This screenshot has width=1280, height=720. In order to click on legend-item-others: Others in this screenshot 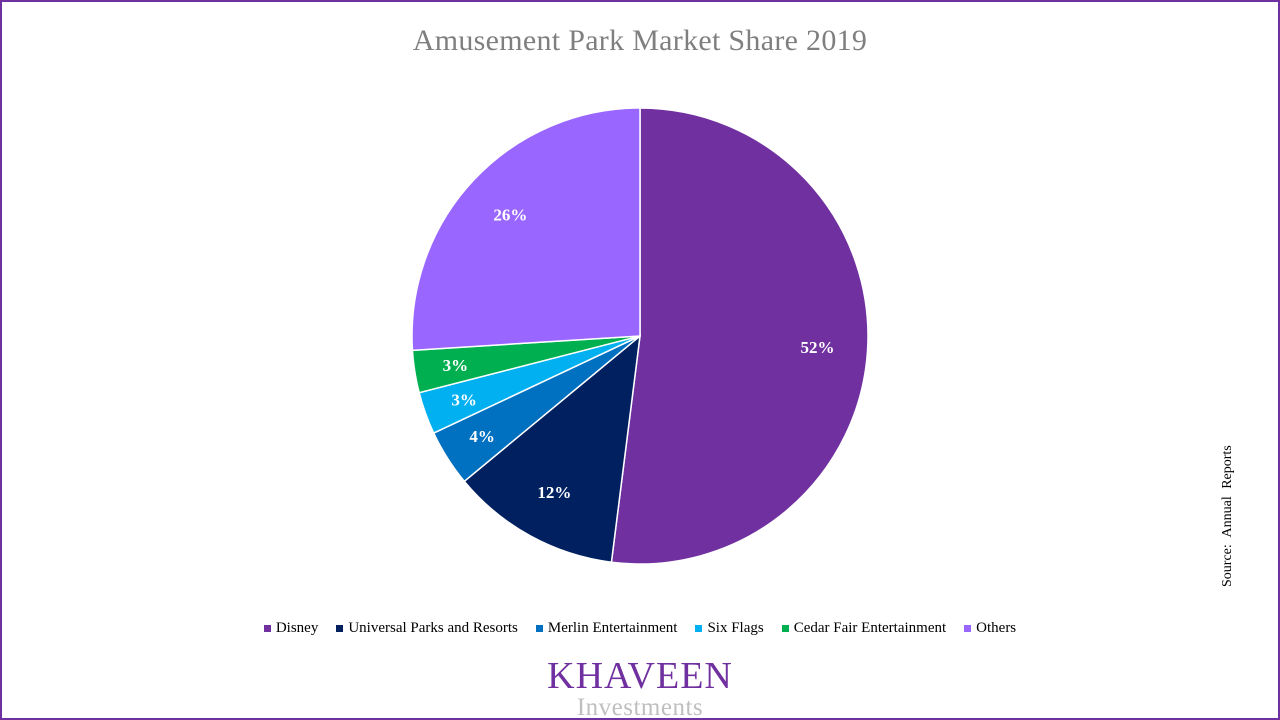, I will do `click(990, 628)`.